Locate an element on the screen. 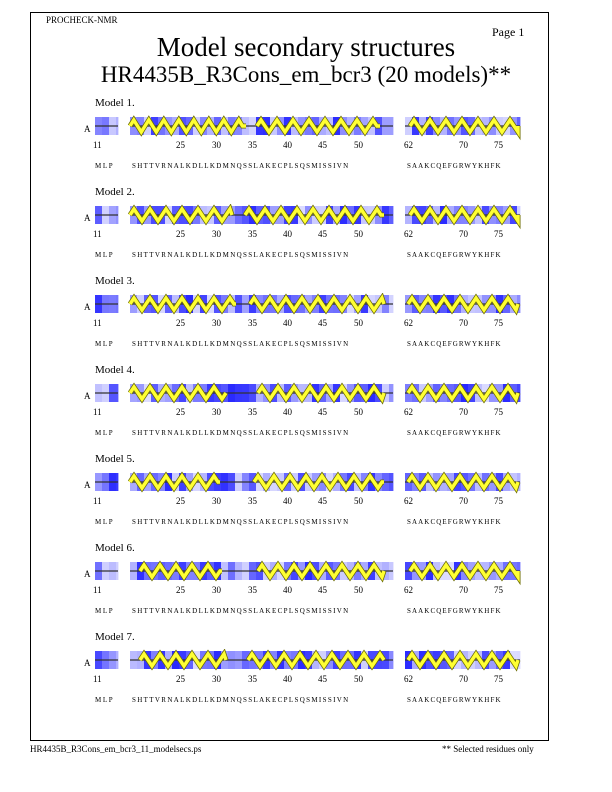  model-label: Model 4. is located at coordinates (115, 370).